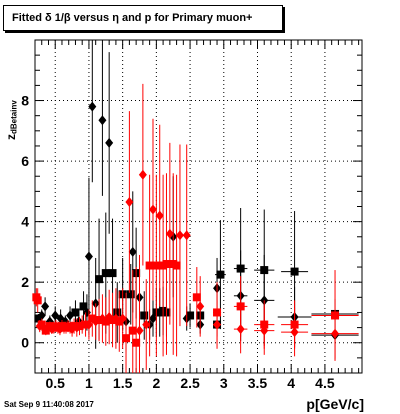  Describe the element at coordinates (156, 383) in the screenshot. I see `x-tick-label: 2` at that location.